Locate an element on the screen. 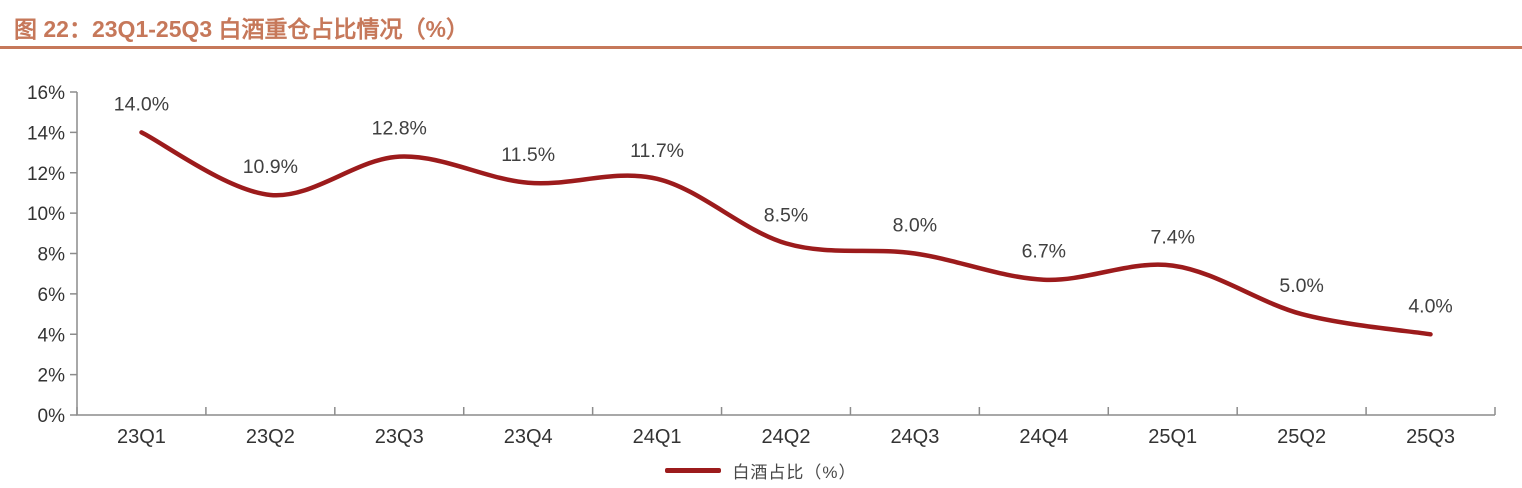 This screenshot has height=488, width=1522. legend: 白酒占比（%） is located at coordinates (761, 470).